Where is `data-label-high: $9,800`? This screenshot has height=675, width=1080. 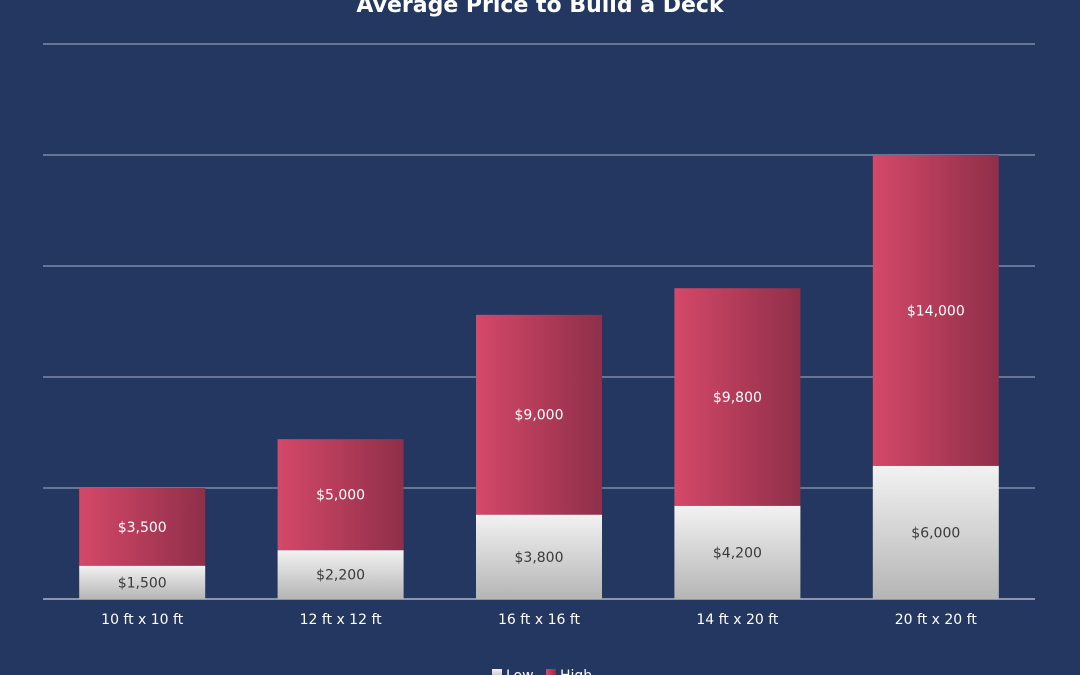 data-label-high: $9,800 is located at coordinates (737, 398).